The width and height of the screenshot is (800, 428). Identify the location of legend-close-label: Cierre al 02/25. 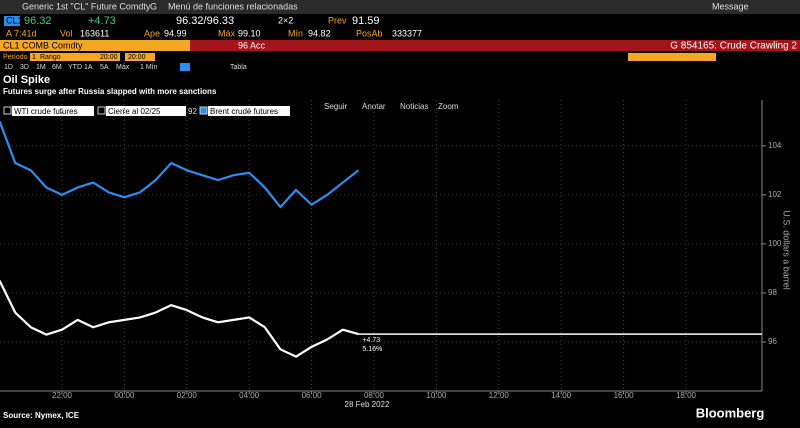
(134, 111).